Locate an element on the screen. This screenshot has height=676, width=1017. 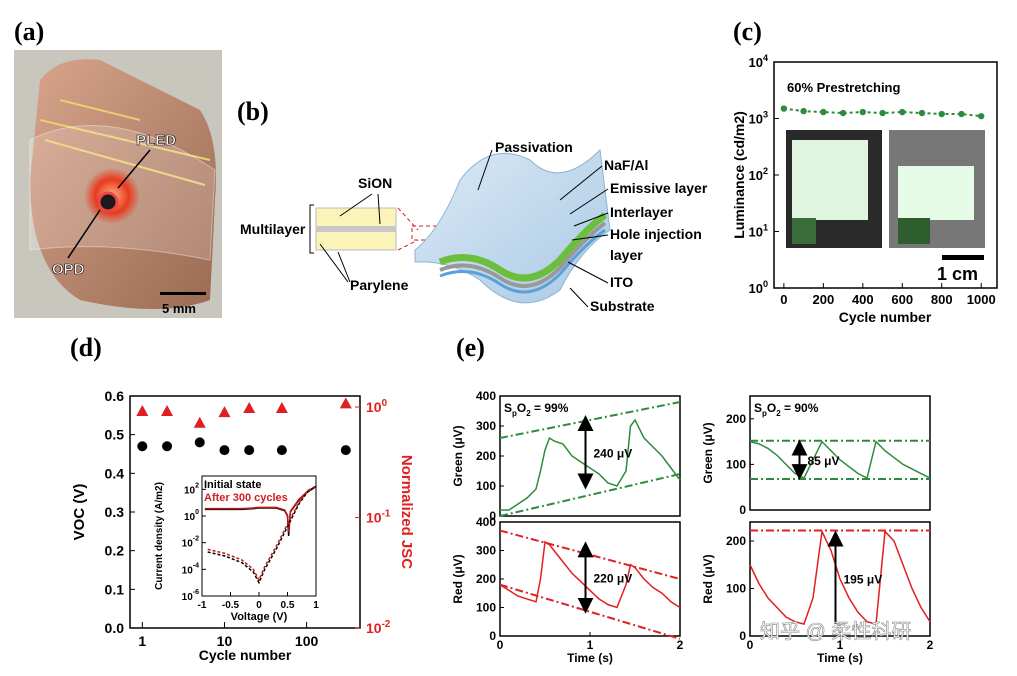
plot-c-xtick-label: 1000 is located at coordinates (981, 299).